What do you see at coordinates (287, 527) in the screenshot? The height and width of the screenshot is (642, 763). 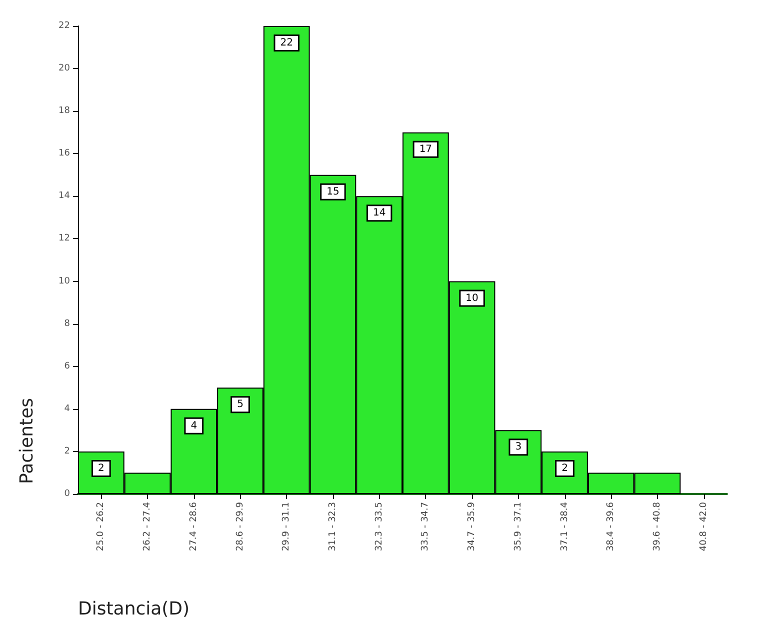 I see `x-tick-label: 29.9 - 31.1` at bounding box center [287, 527].